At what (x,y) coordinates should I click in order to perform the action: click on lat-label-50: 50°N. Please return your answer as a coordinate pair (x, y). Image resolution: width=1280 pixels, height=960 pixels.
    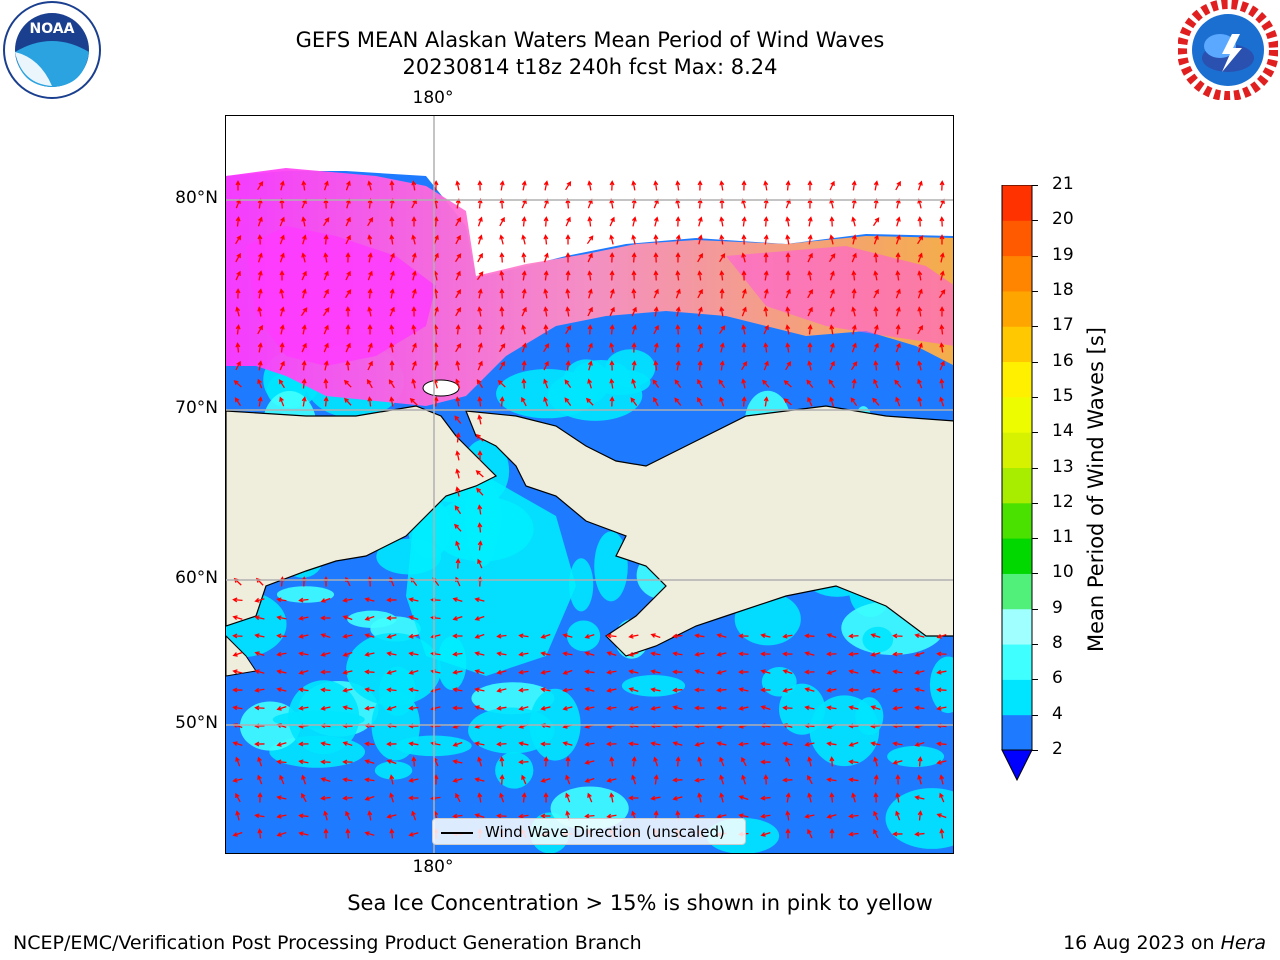
    Looking at the image, I should click on (196, 723).